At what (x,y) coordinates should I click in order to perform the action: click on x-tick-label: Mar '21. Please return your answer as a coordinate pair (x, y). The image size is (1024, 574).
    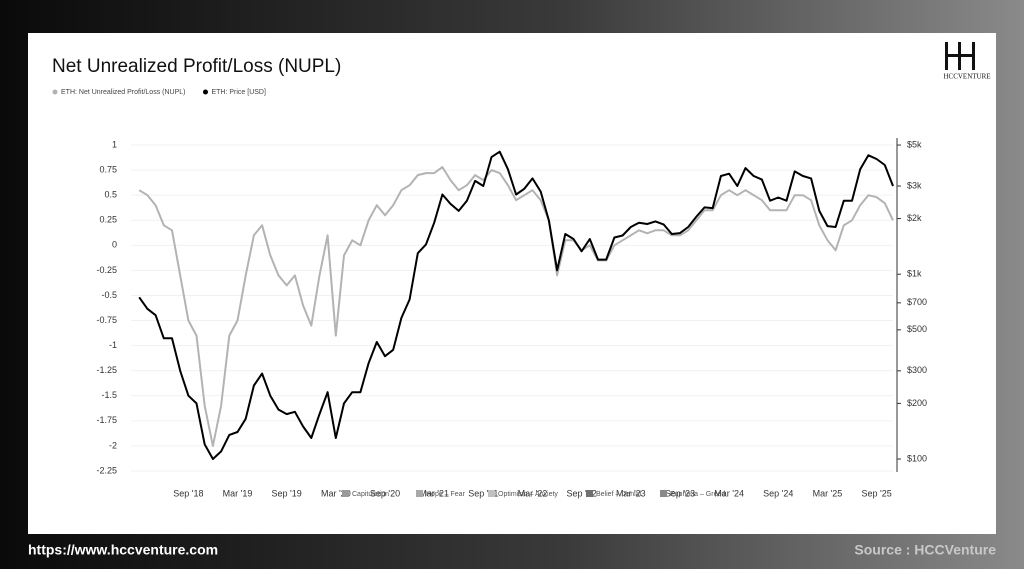
    Looking at the image, I should click on (434, 493).